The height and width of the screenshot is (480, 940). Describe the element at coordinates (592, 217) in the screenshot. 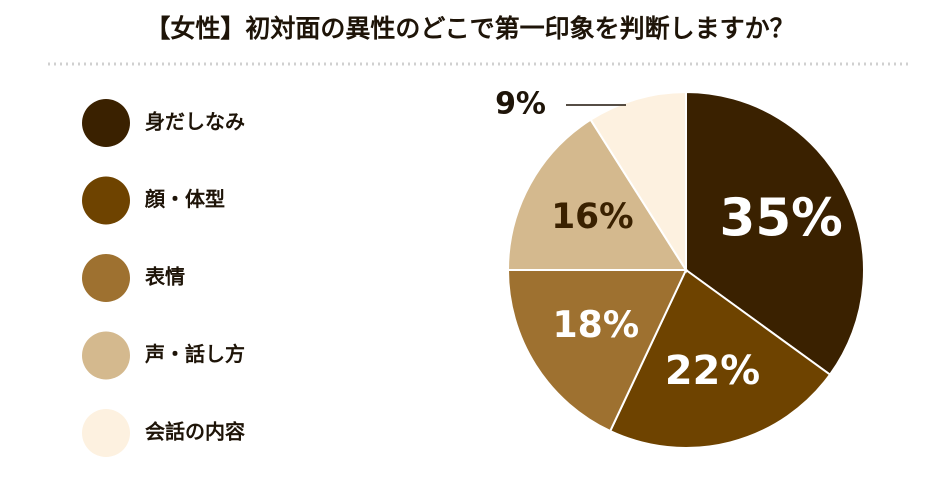

I see `value-label: 16%` at that location.